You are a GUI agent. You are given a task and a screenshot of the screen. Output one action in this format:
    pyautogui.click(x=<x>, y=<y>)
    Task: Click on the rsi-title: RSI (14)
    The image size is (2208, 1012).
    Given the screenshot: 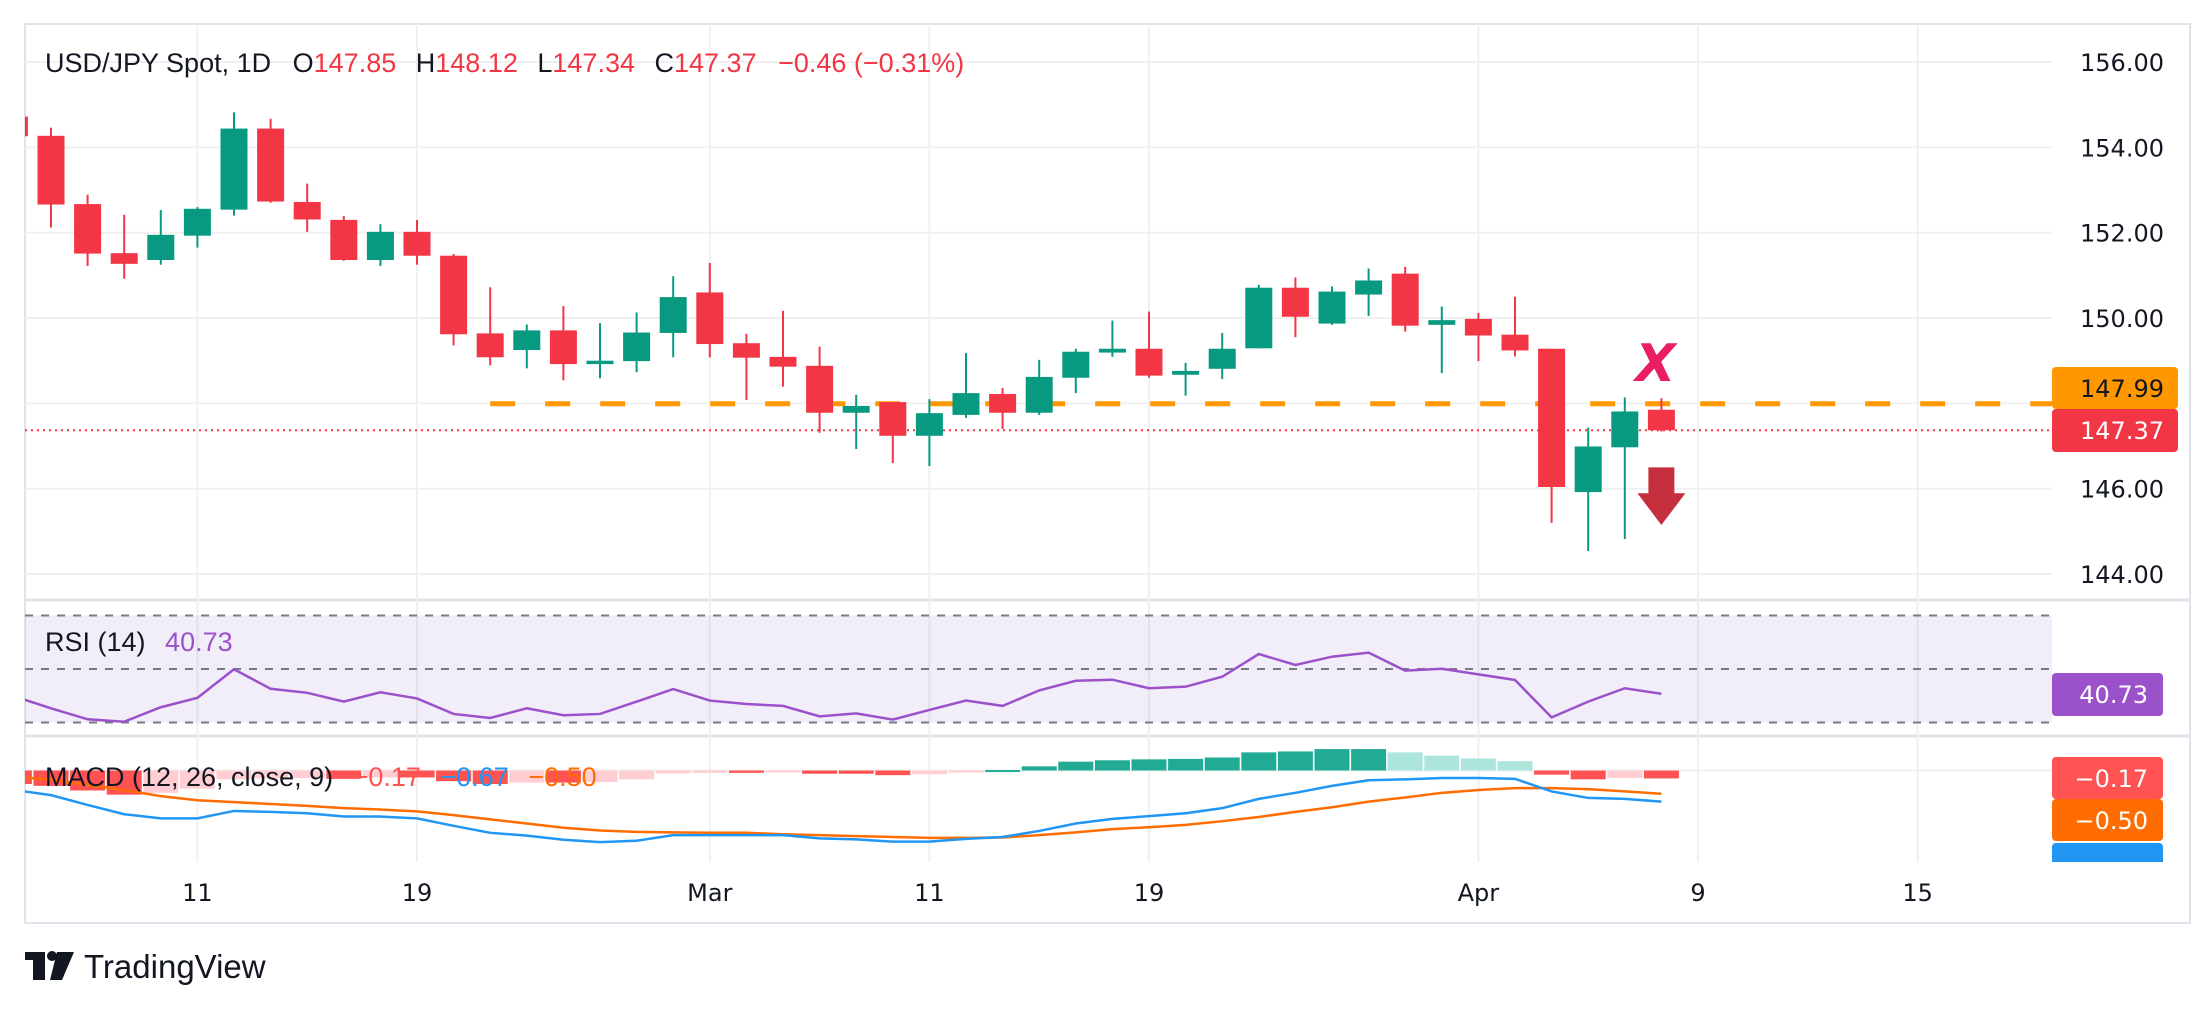 What is the action you would take?
    pyautogui.click(x=95, y=642)
    